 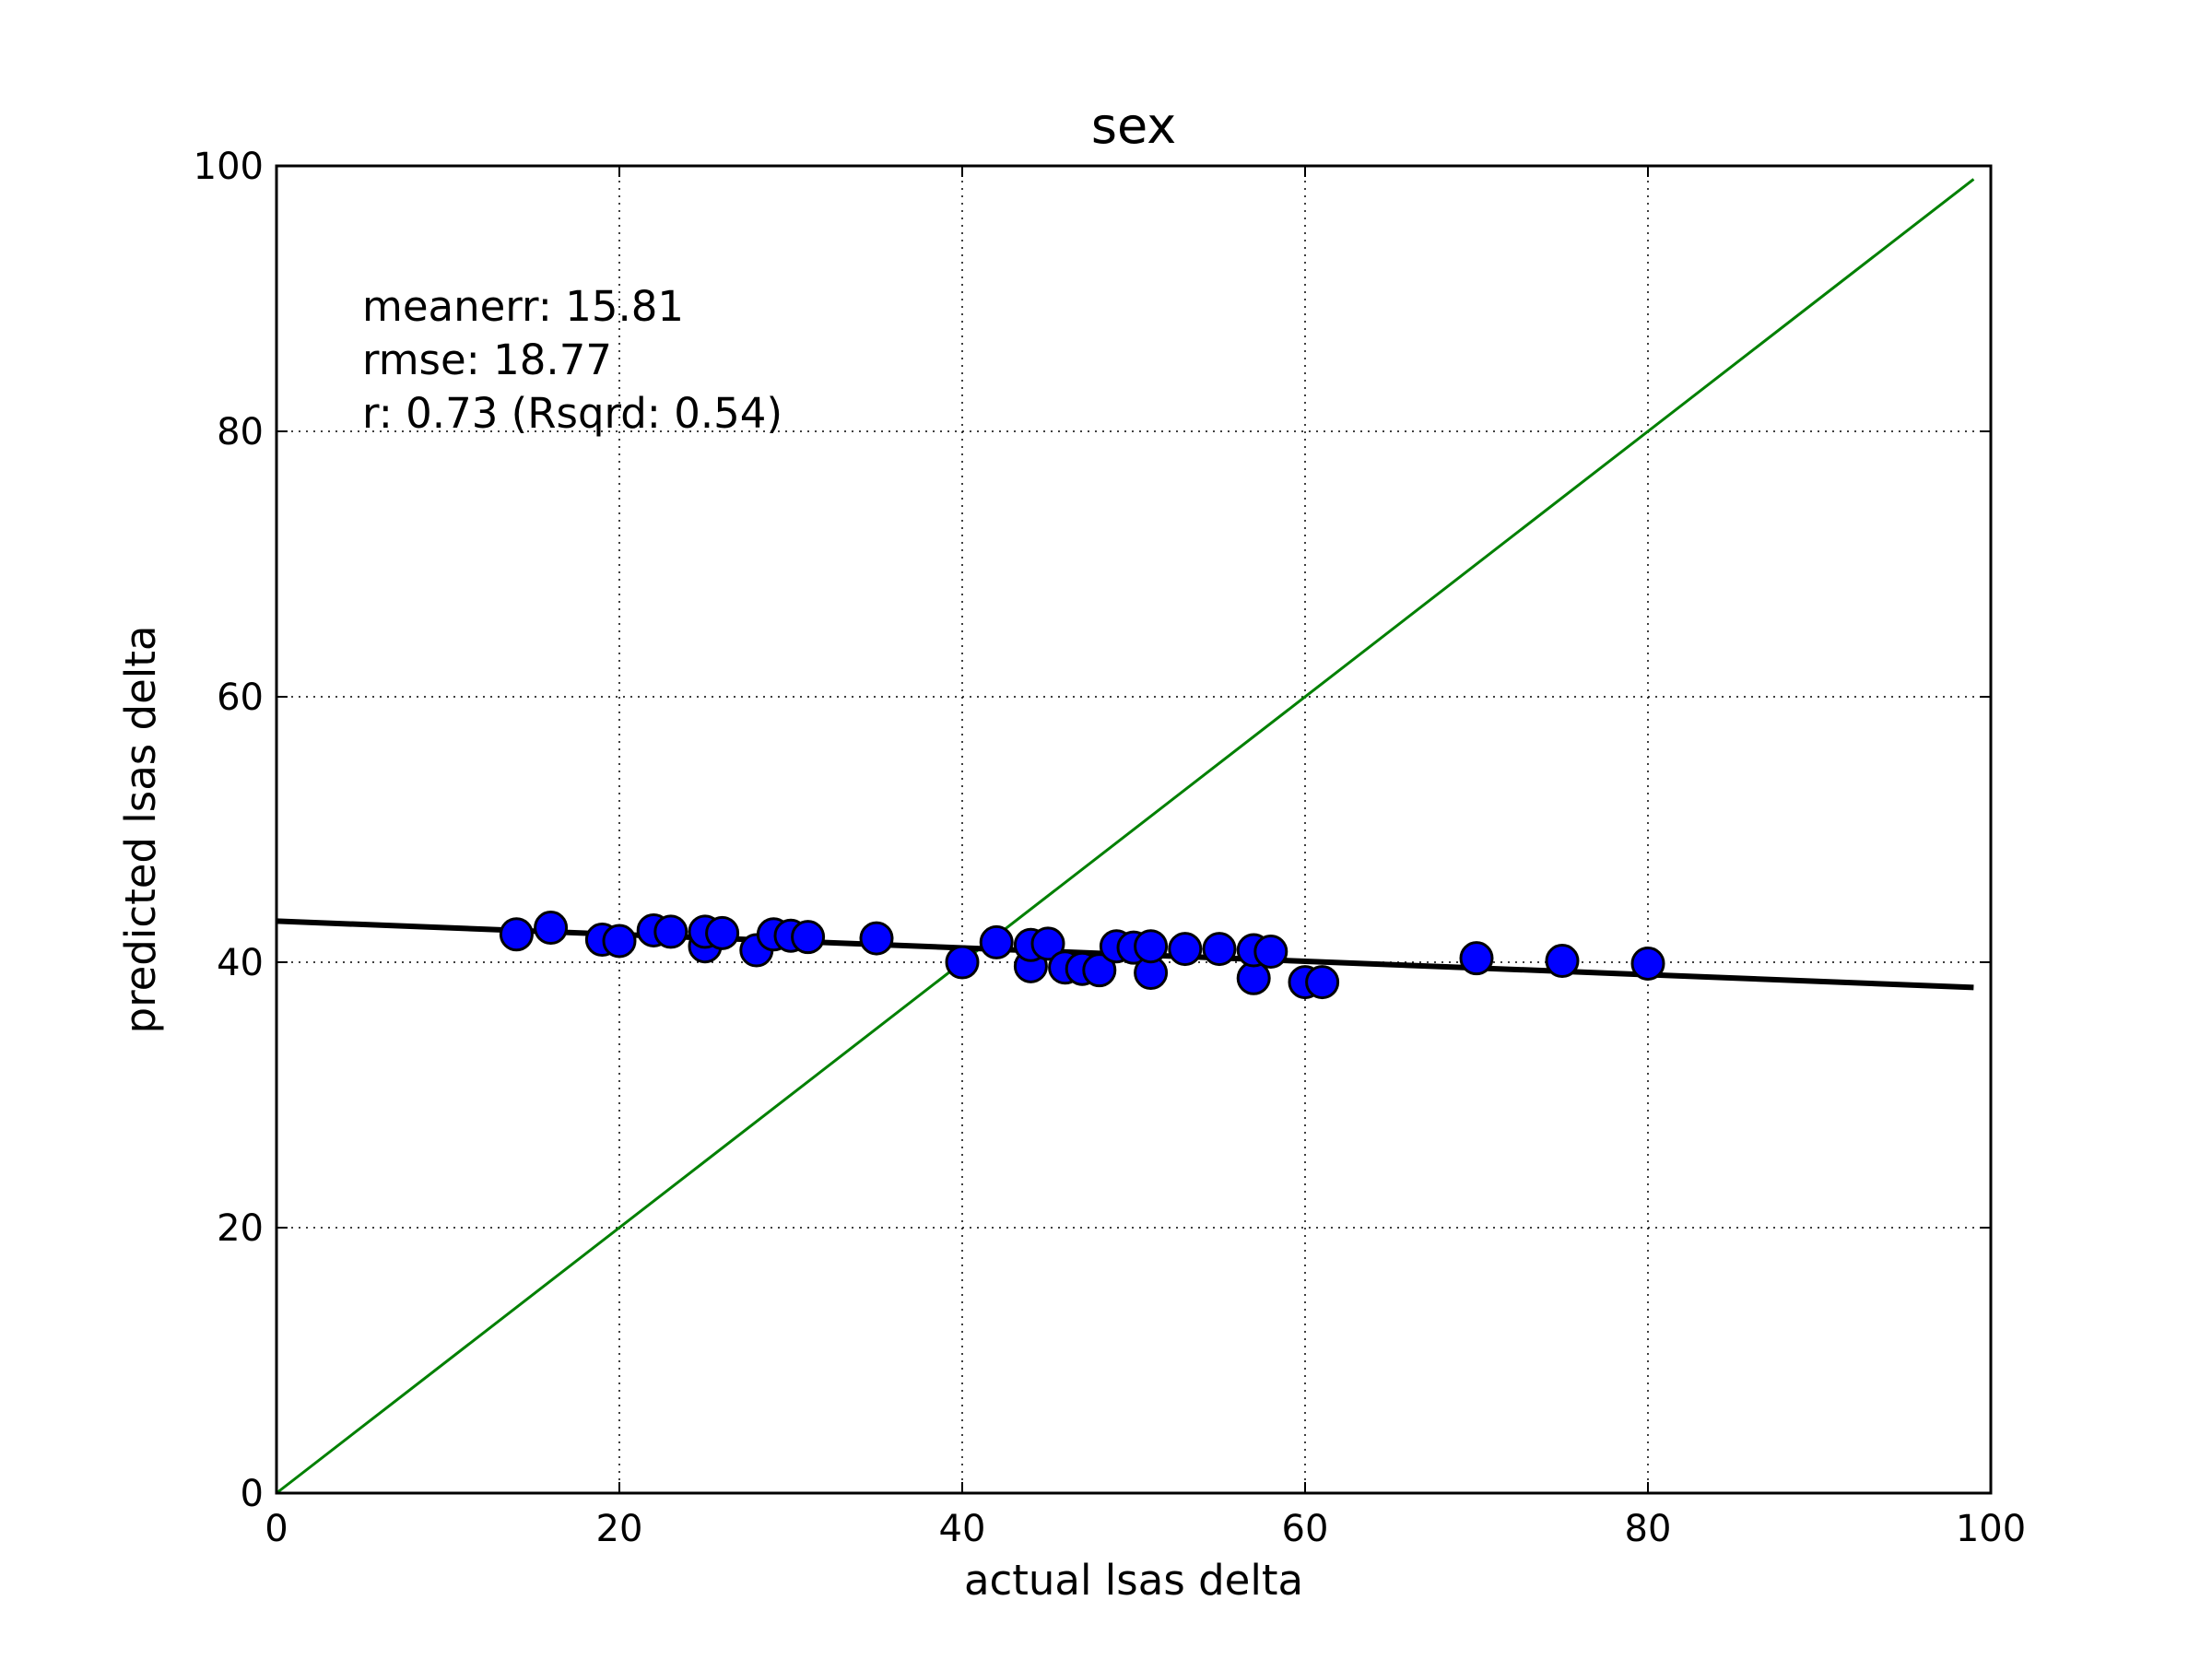 What do you see at coordinates (1133, 126) in the screenshot?
I see `chart-title: sex` at bounding box center [1133, 126].